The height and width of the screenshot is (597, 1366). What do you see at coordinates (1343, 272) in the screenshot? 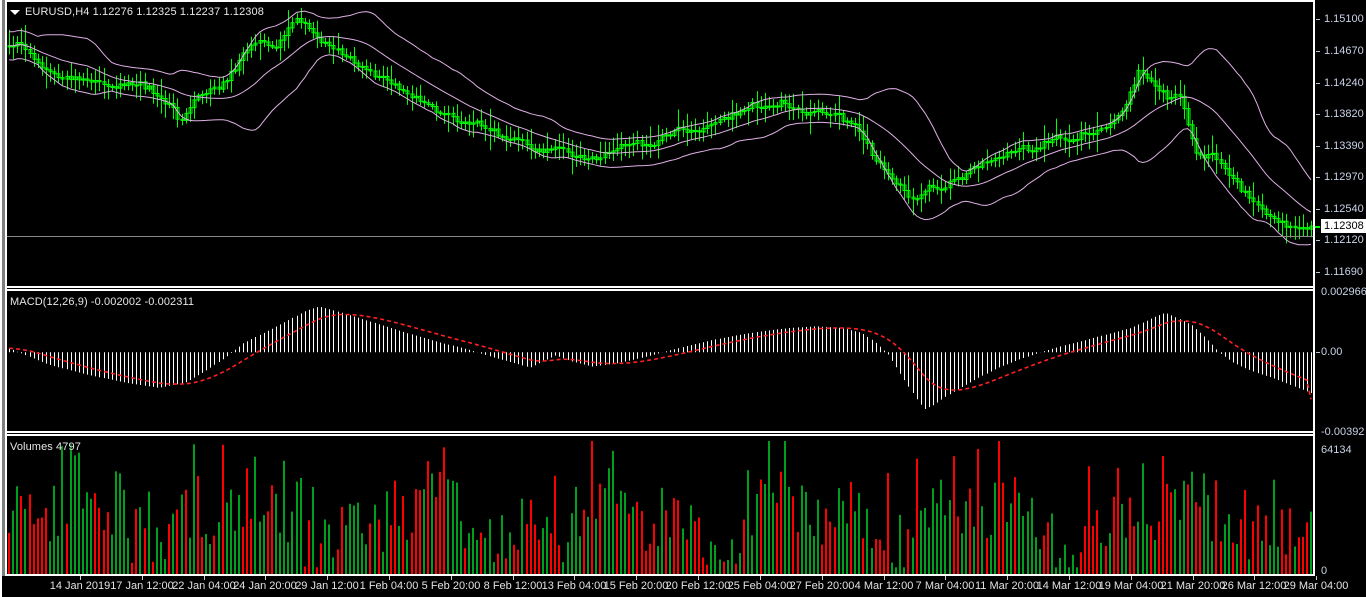
I see `price-axis-label: 1.11690` at bounding box center [1343, 272].